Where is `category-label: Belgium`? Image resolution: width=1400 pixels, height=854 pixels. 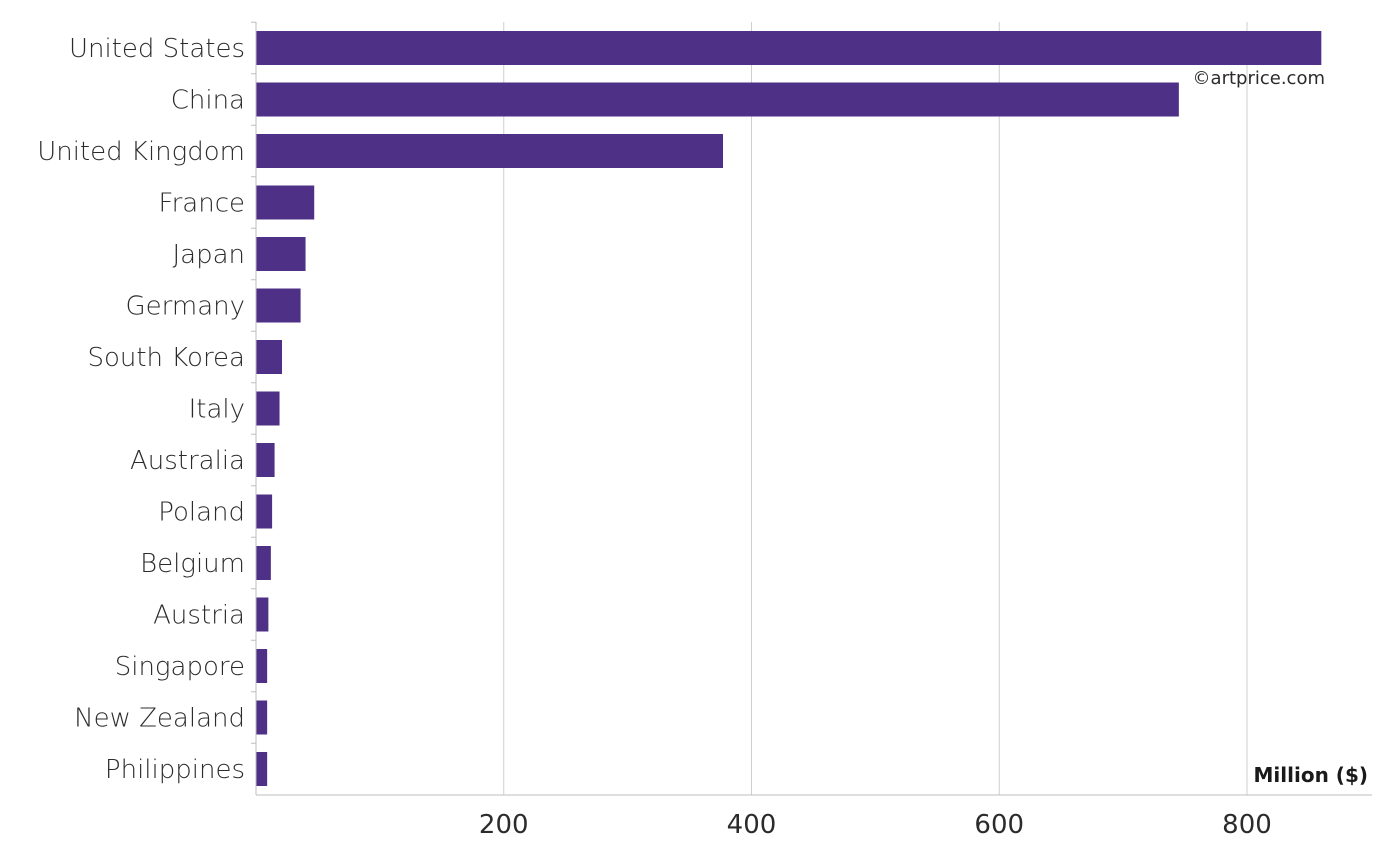 category-label: Belgium is located at coordinates (192, 564).